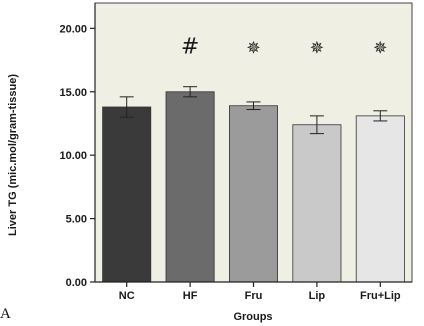 The image size is (424, 326). I want to click on y-tick-label: 0.00, so click(76, 283).